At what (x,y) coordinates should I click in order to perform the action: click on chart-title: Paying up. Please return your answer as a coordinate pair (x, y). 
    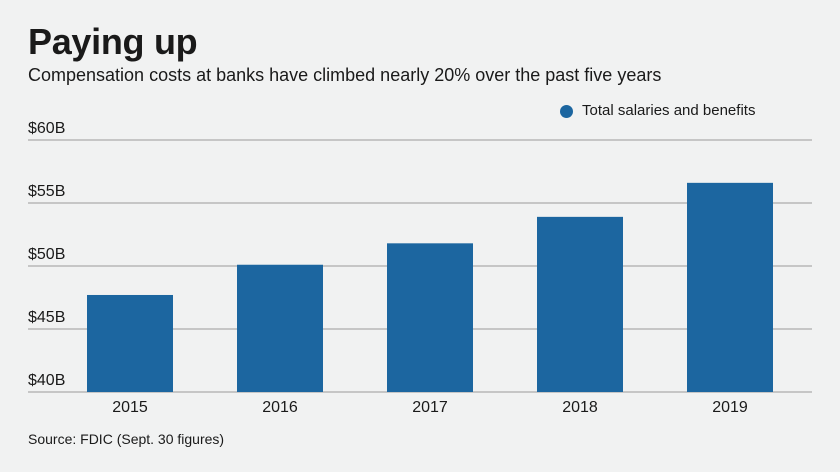
    Looking at the image, I should click on (113, 41).